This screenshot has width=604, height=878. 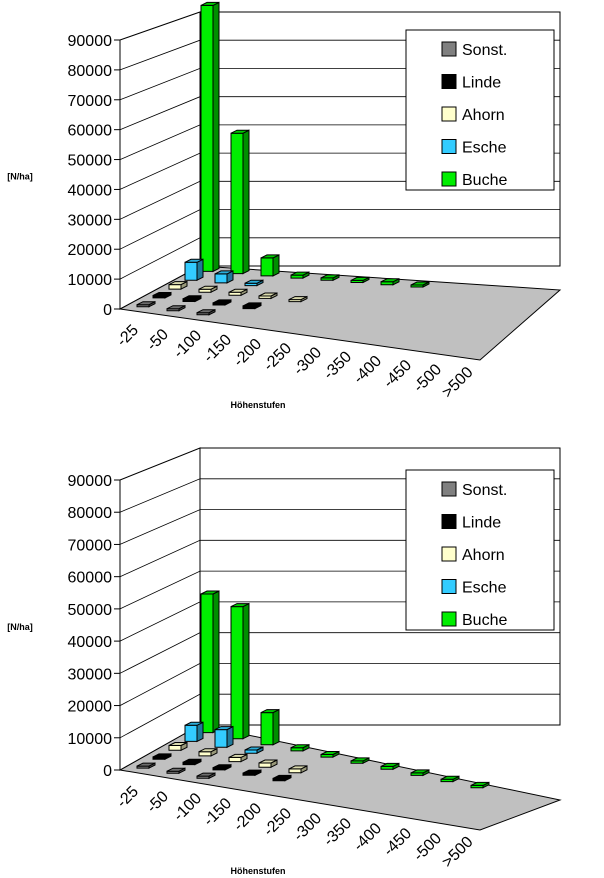 I want to click on legend-box, so click(x=480, y=110).